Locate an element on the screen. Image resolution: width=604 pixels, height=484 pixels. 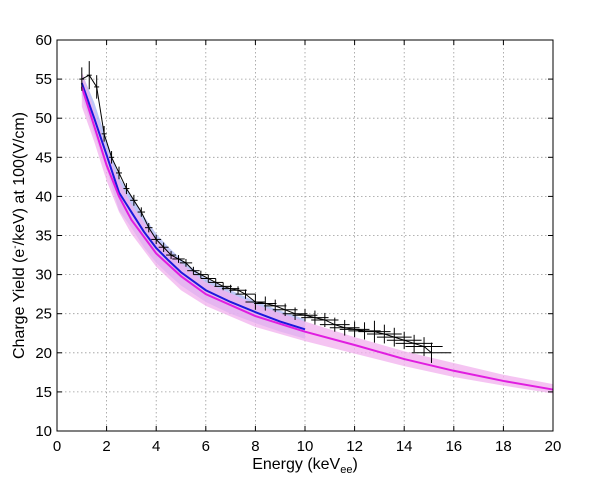
x-tick-label: 20 is located at coordinates (553, 446).